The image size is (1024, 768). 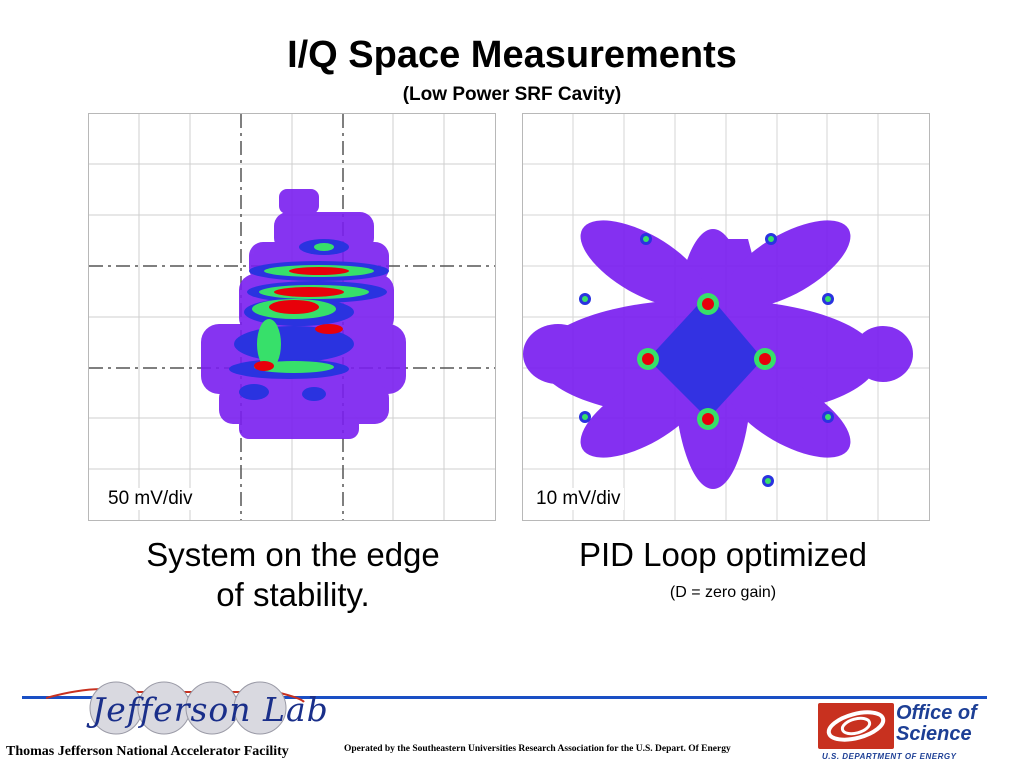 What do you see at coordinates (934, 734) in the screenshot?
I see `doe-title-line2: Science` at bounding box center [934, 734].